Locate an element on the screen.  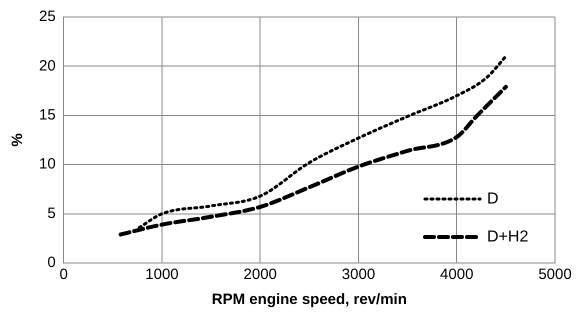
x-tick-label: 5000 is located at coordinates (555, 275).